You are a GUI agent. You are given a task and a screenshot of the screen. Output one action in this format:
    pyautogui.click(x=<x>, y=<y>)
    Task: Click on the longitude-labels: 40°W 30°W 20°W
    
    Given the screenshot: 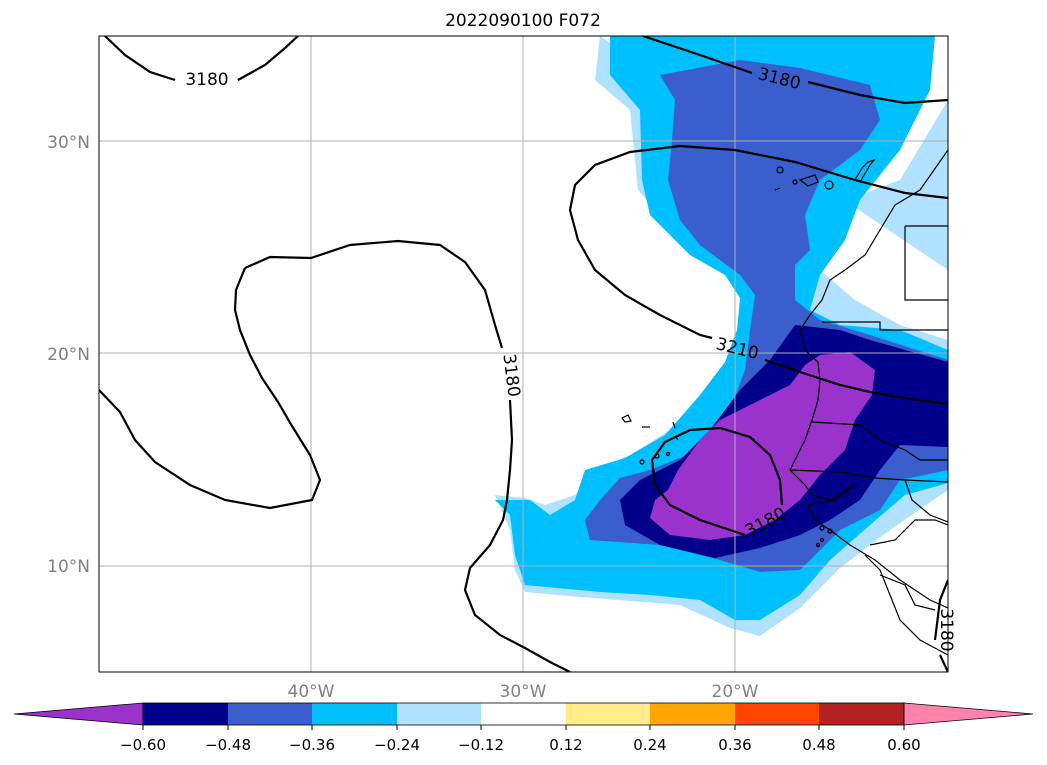 What is the action you would take?
    pyautogui.click(x=523, y=692)
    